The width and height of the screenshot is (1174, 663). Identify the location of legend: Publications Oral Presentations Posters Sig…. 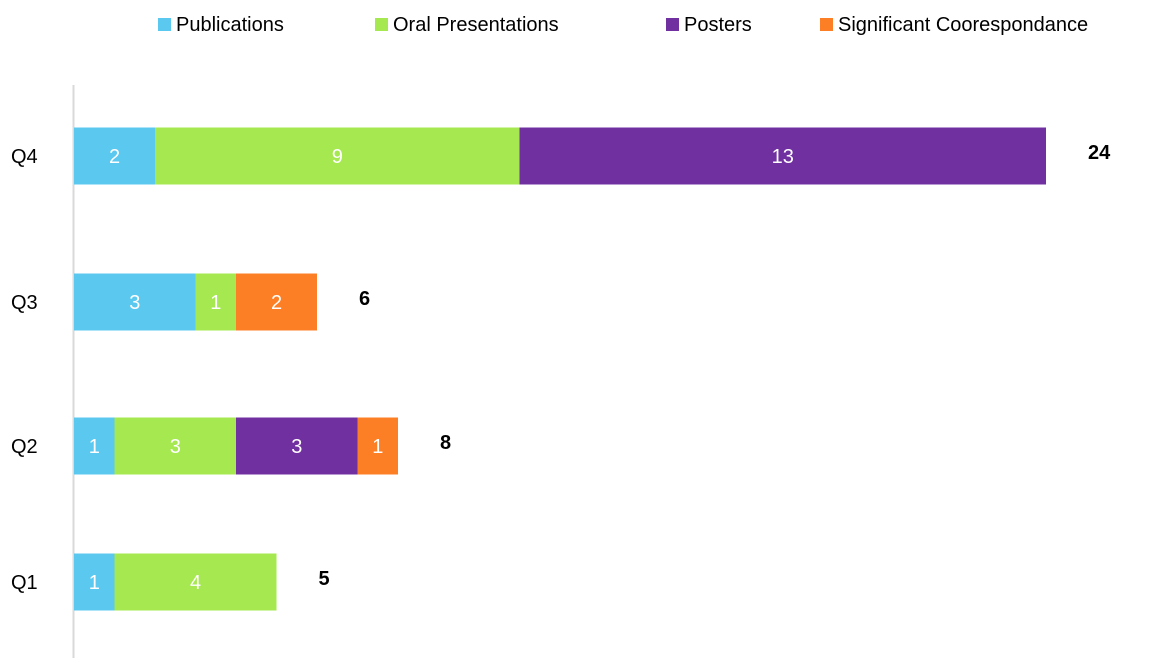
(623, 25).